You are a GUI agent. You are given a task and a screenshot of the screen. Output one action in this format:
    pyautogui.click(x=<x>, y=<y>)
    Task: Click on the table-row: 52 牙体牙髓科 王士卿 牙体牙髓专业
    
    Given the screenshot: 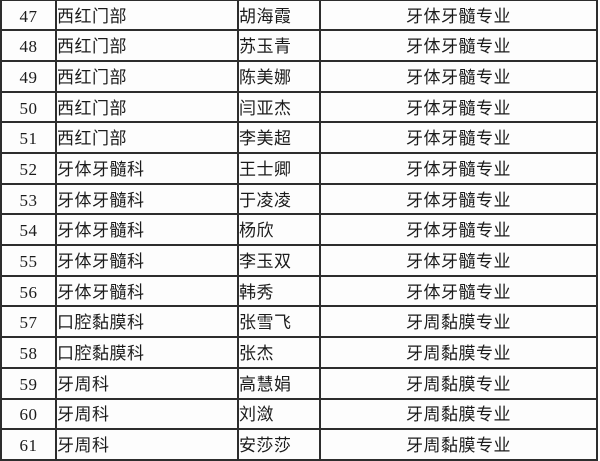 What is the action you would take?
    pyautogui.click(x=299, y=168)
    